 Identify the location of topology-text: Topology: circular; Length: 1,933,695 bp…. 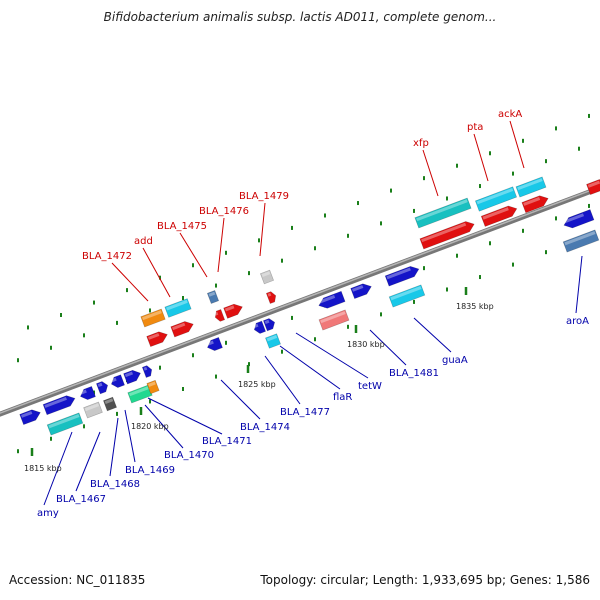
(425, 580).